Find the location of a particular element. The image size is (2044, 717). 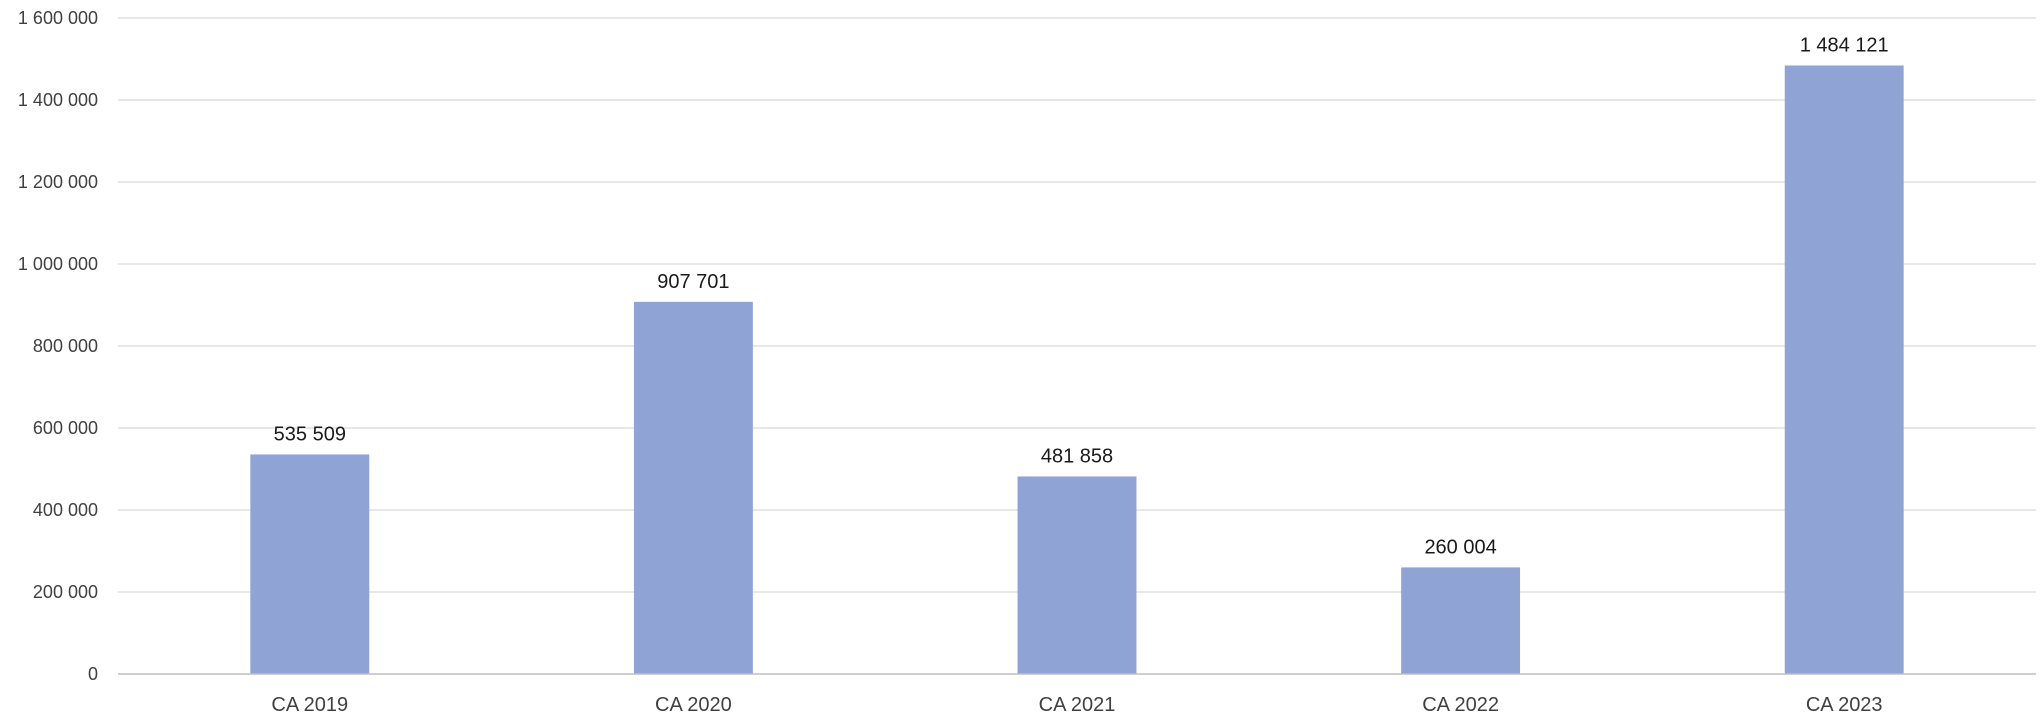

y-tick-label: 1 600 000 is located at coordinates (58, 18).